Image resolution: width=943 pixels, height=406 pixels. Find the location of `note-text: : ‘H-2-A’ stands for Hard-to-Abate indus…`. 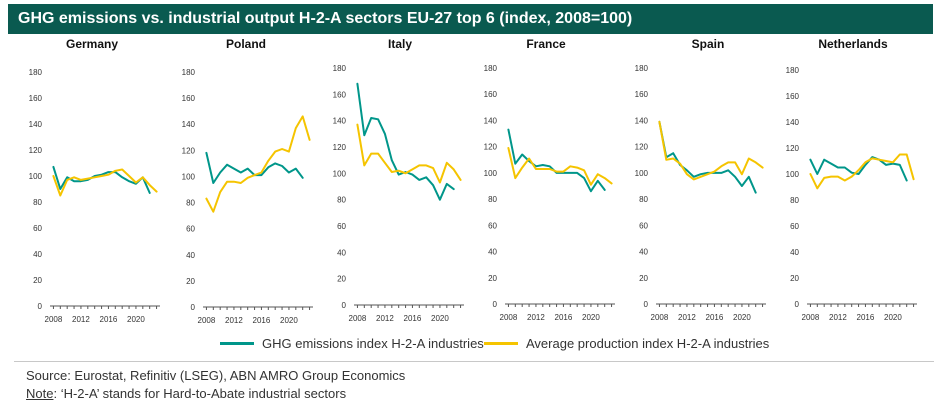

note-text: : ‘H-2-A’ stands for Hard-to-Abate indus… is located at coordinates (200, 393).